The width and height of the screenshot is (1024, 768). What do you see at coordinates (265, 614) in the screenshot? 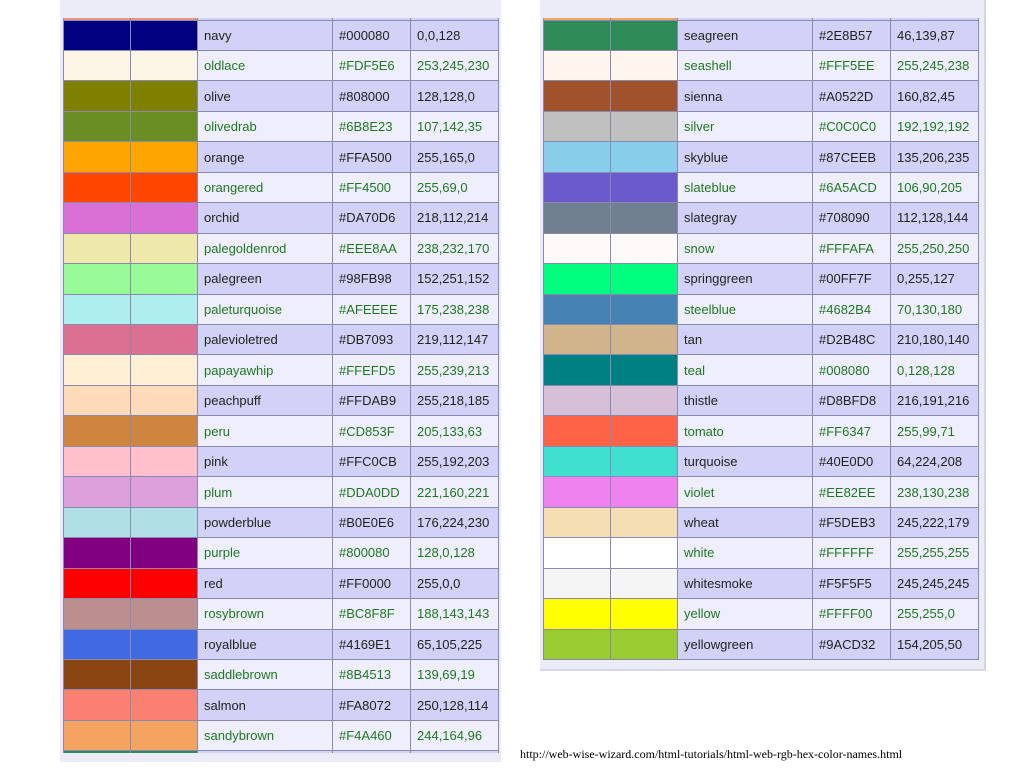
I see `color-name-cell: rosybrown` at bounding box center [265, 614].